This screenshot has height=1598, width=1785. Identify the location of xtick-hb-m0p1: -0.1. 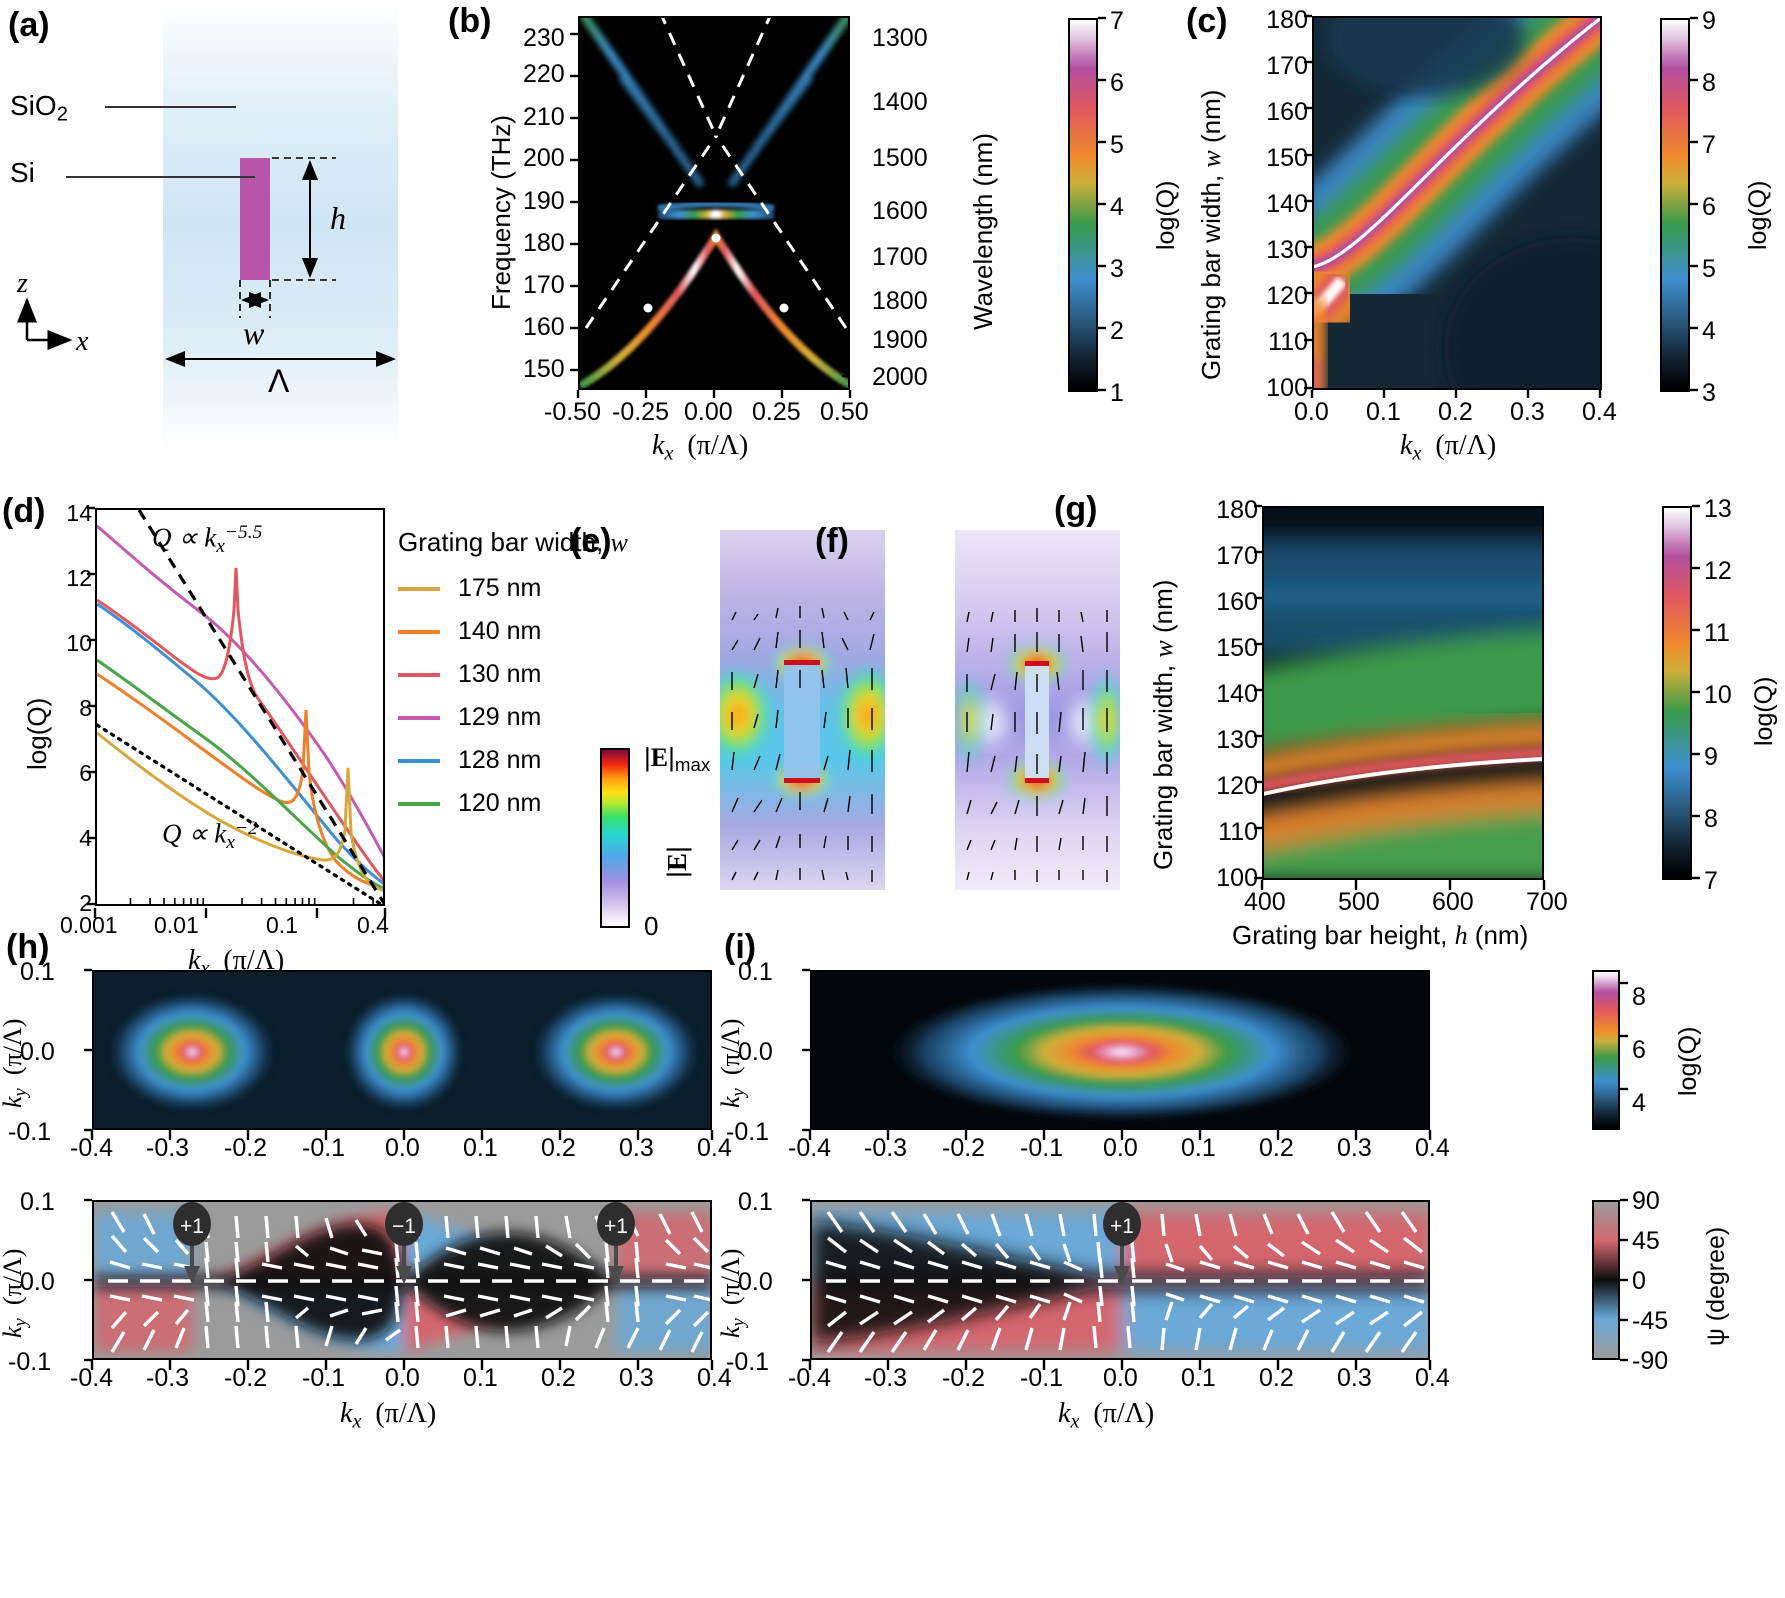
(324, 1378).